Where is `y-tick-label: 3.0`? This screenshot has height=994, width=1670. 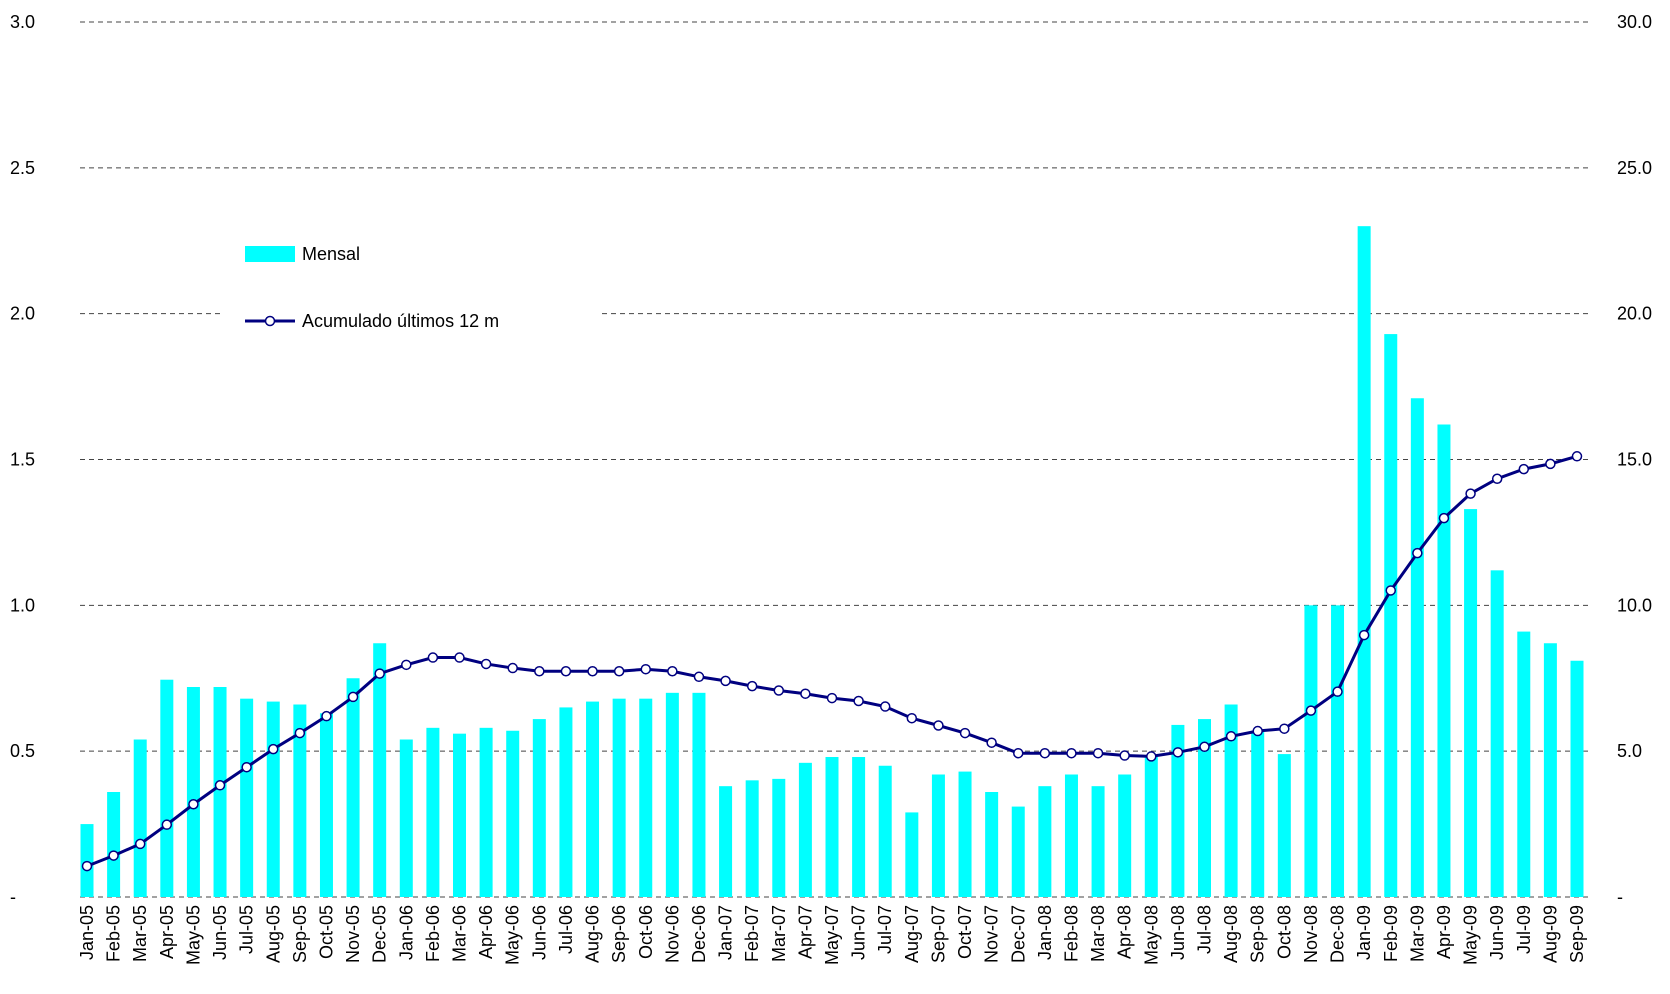 y-tick-label: 3.0 is located at coordinates (22, 22).